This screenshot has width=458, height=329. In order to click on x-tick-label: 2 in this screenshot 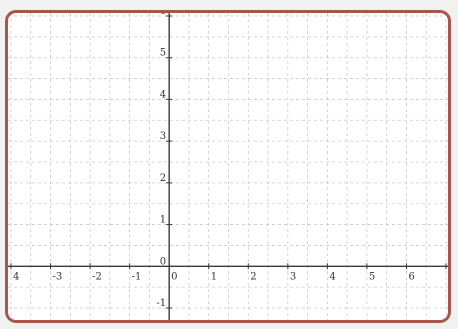, I will do `click(253, 276)`.